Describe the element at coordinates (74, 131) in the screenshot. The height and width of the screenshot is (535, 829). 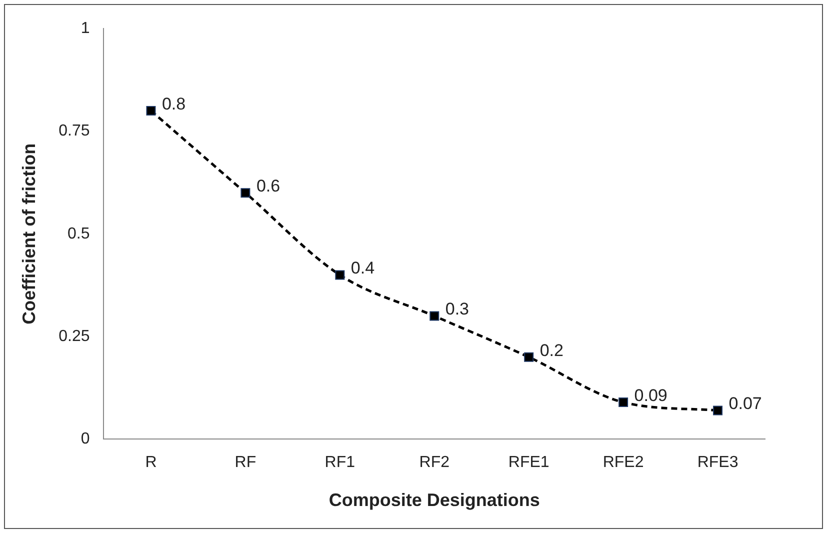
I see `y-tick-label: 0.75` at that location.